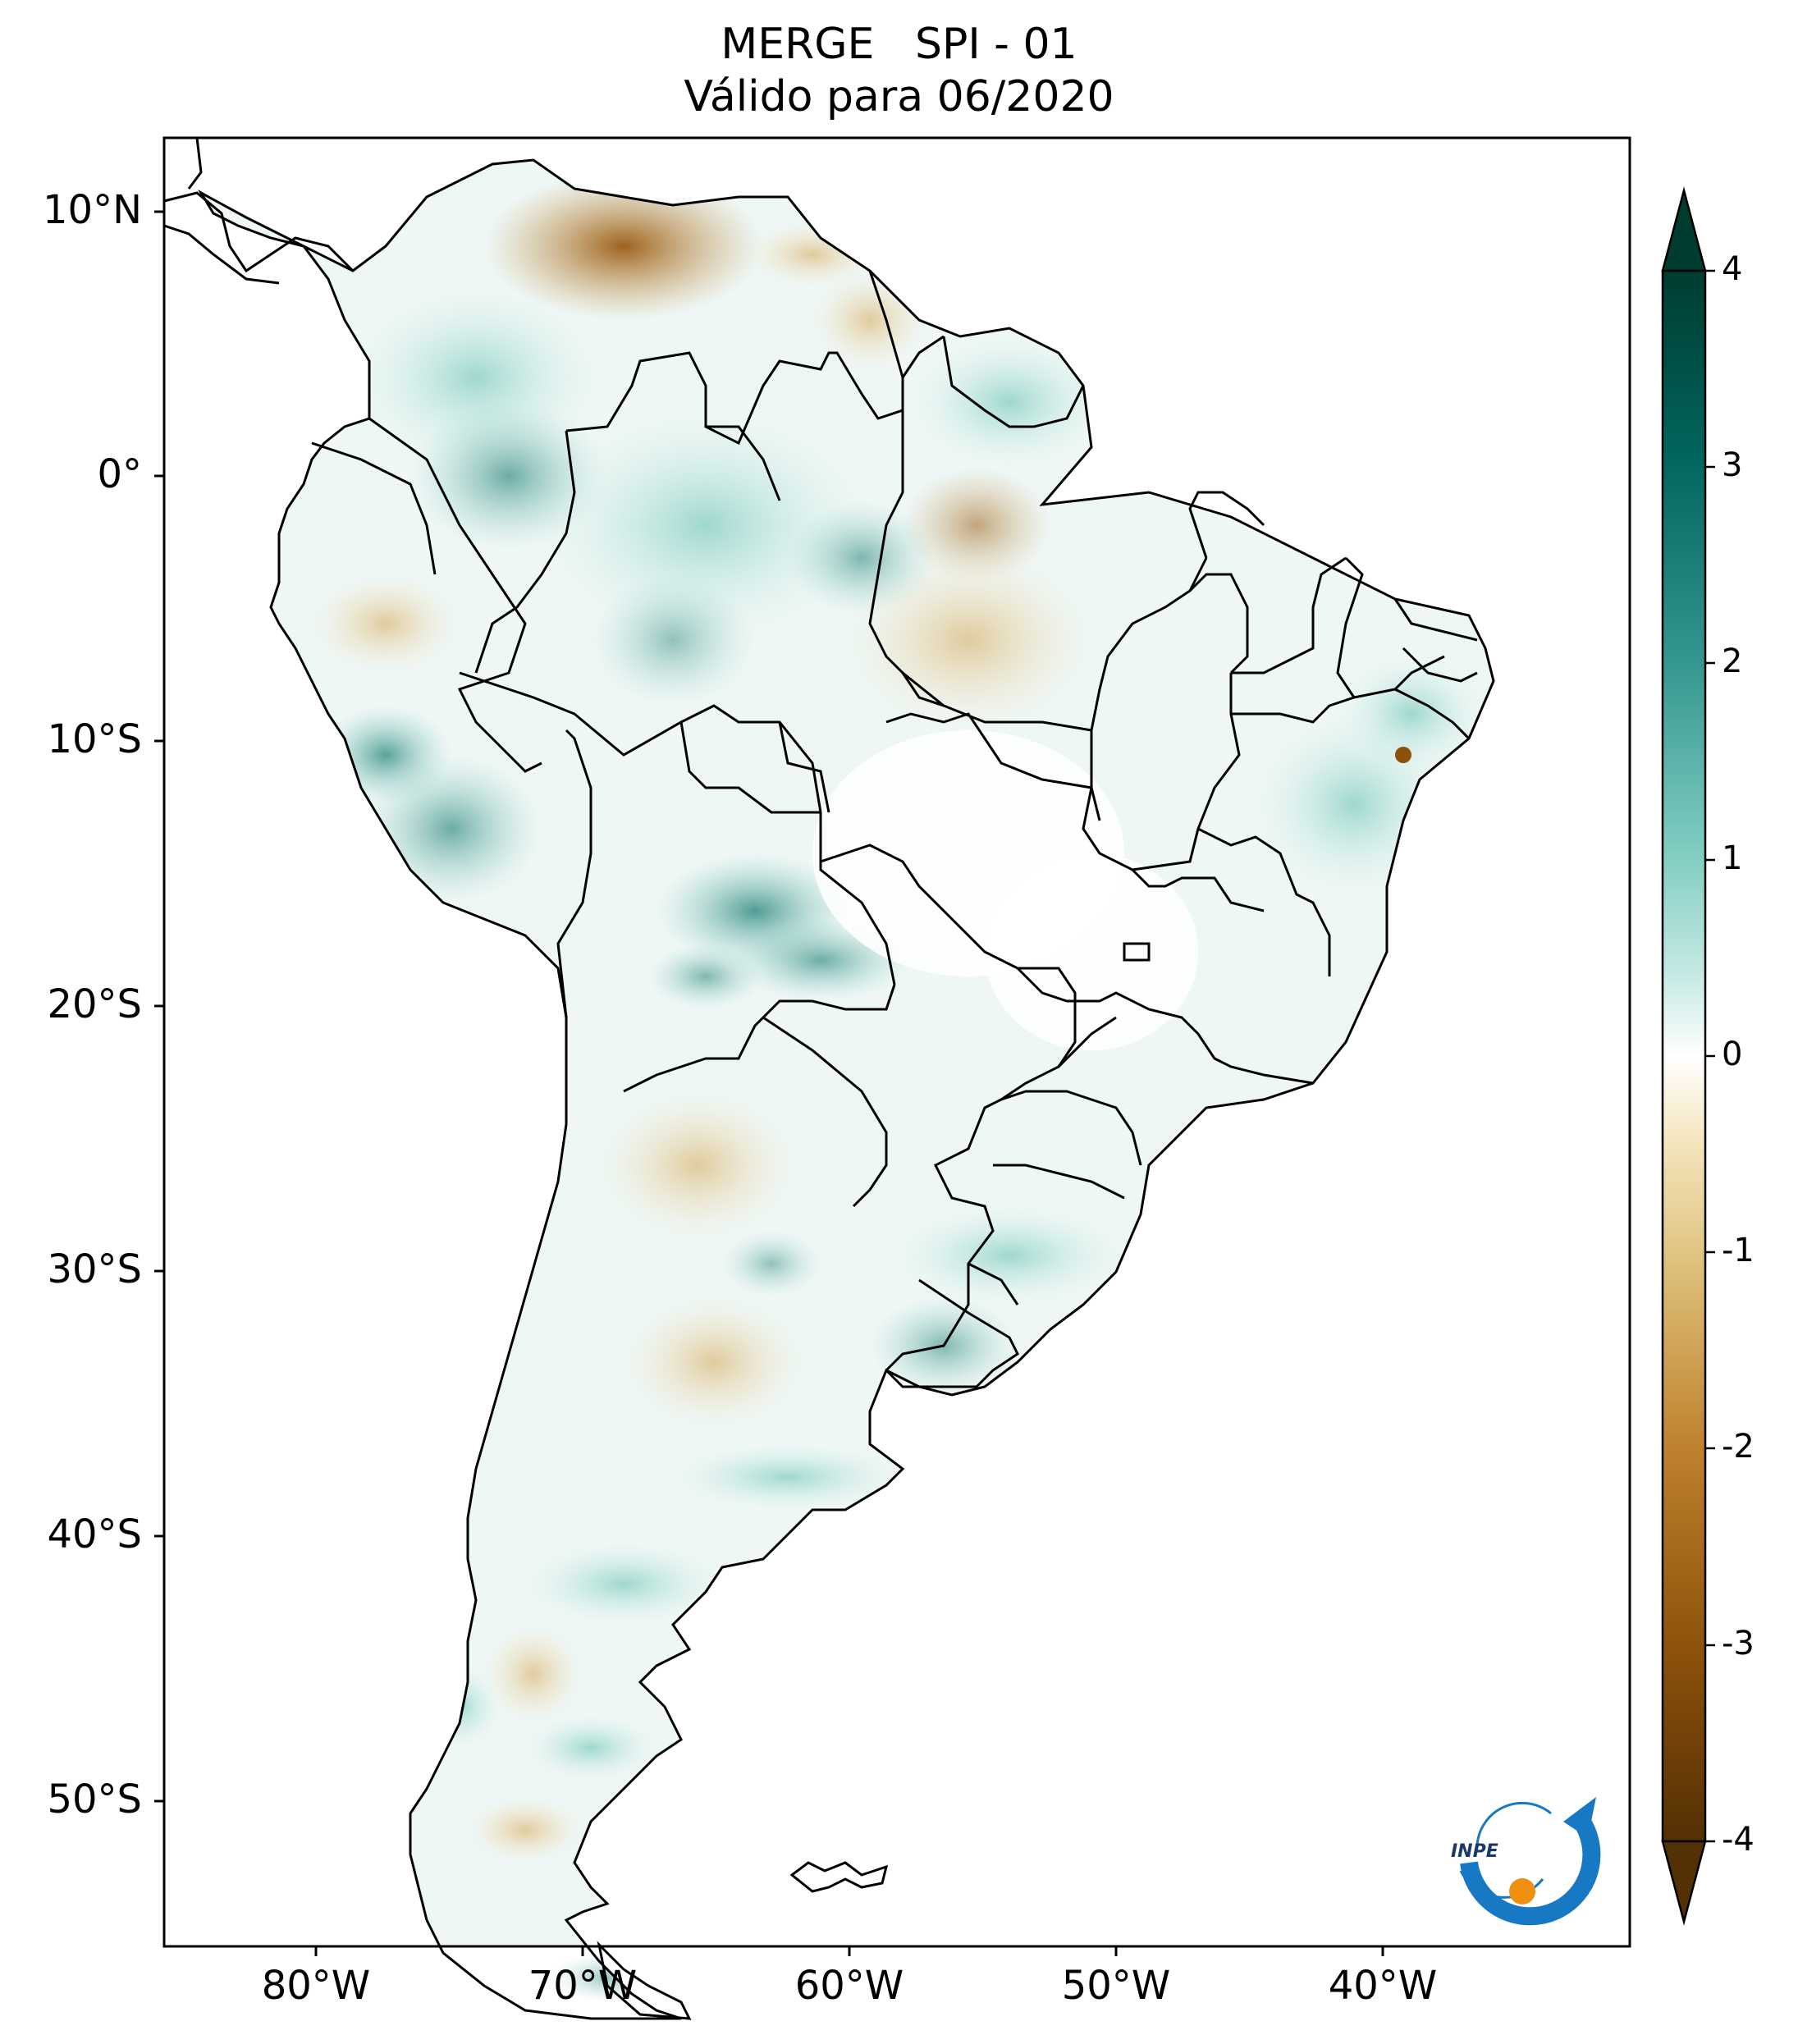 The width and height of the screenshot is (1798, 2044). I want to click on colorbar-max-extension, so click(1684, 229).